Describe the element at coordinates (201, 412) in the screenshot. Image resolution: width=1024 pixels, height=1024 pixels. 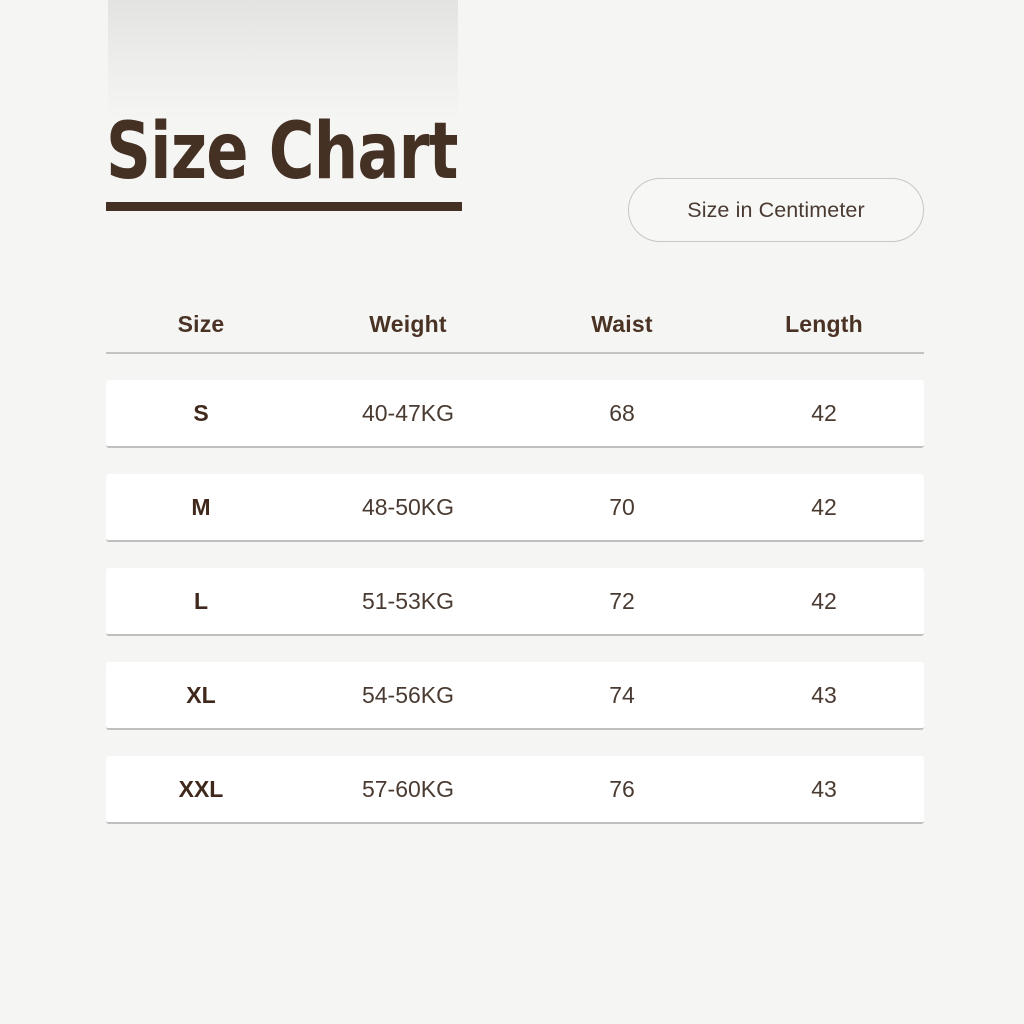
I see `cell-size: S` at that location.